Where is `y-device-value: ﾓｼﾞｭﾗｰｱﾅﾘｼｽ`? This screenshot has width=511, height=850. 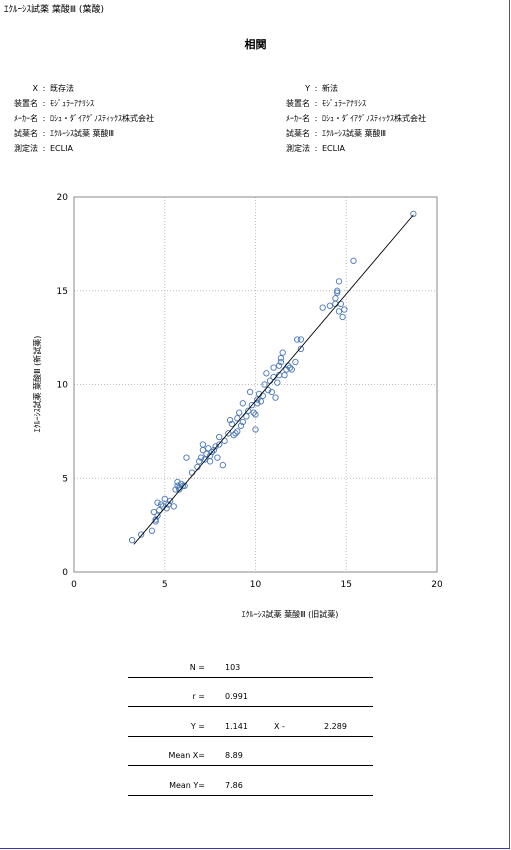
y-device-value: ﾓｼﾞｭﾗｰｱﾅﾘｼｽ is located at coordinates (344, 103).